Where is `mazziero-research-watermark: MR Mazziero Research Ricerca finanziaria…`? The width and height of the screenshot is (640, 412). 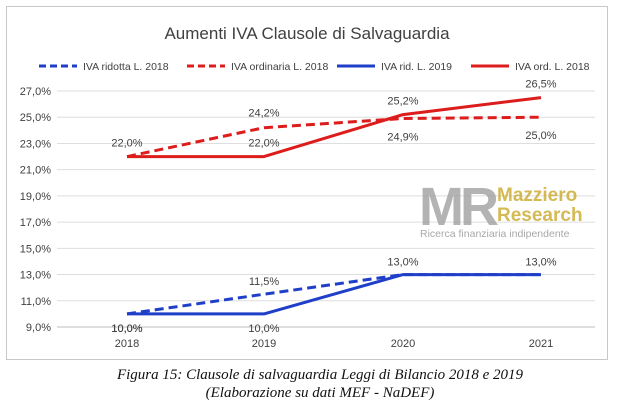
mazziero-research-watermark: MR Mazziero Research Ricerca finanziaria… is located at coordinates (501, 208).